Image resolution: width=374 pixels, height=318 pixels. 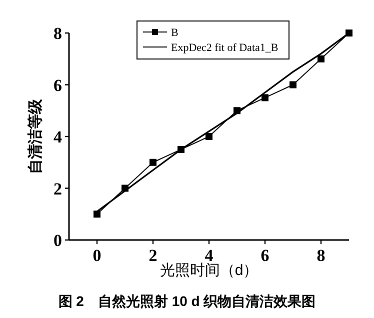 What do you see at coordinates (321, 255) in the screenshot?
I see `x-tick-label: 8` at bounding box center [321, 255].